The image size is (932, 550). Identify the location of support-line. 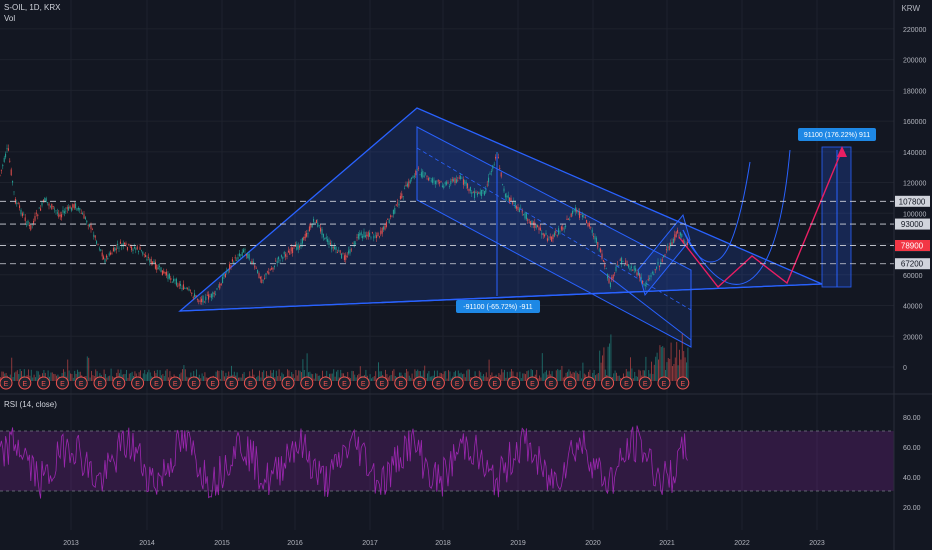
(501, 297).